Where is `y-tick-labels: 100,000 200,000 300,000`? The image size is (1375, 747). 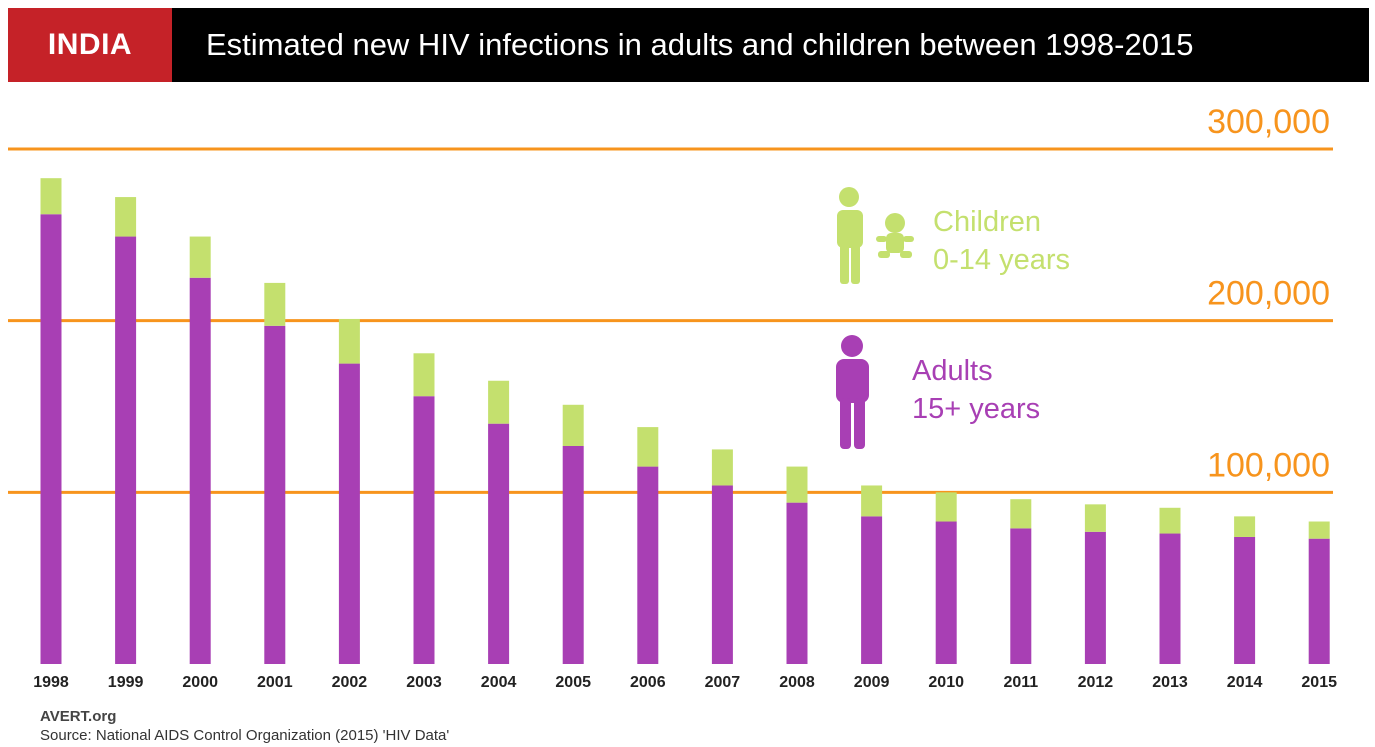 y-tick-labels: 100,000 200,000 300,000 is located at coordinates (1268, 293).